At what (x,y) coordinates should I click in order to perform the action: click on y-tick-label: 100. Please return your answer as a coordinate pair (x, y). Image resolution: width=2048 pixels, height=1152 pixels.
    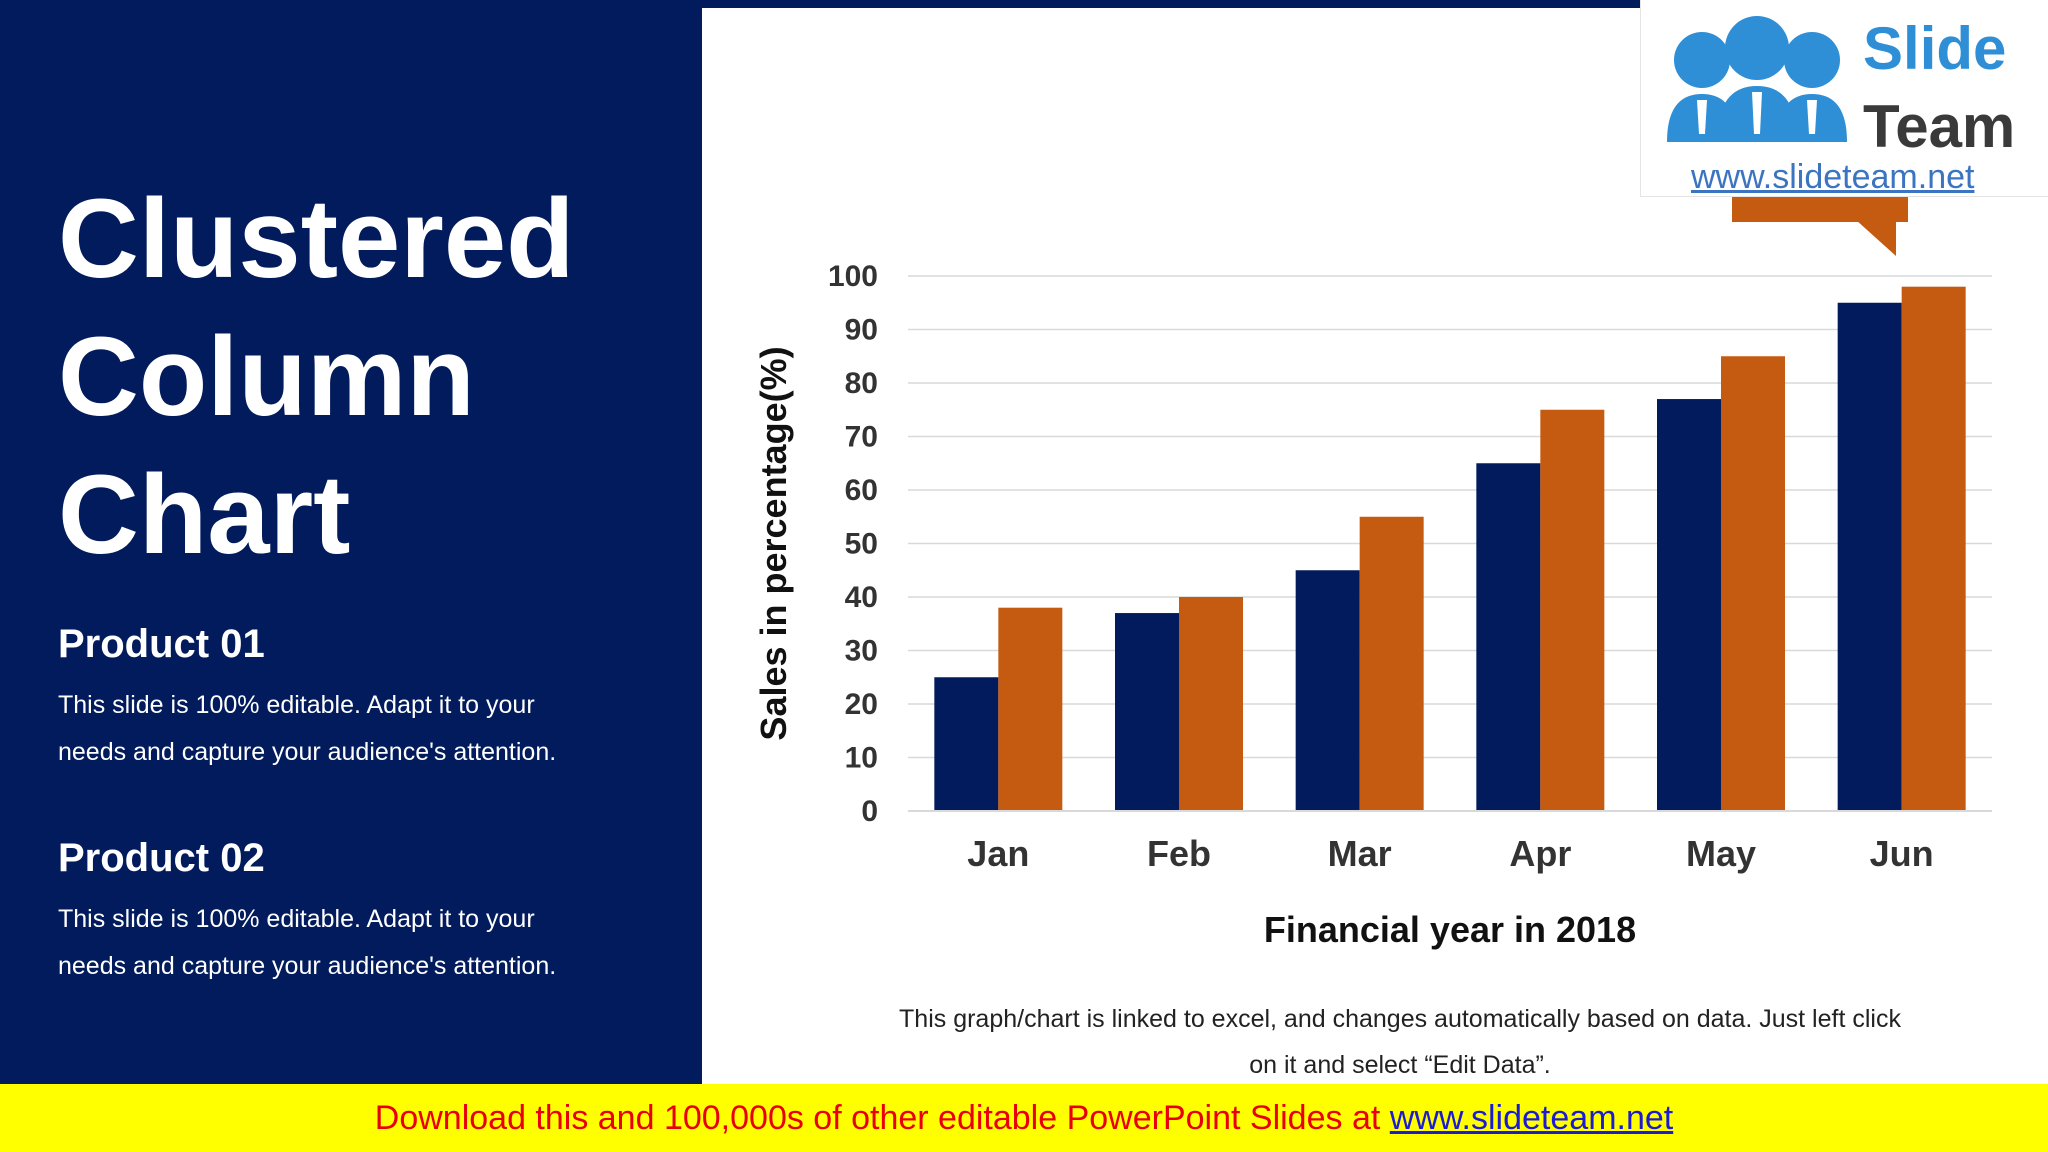
    Looking at the image, I should click on (853, 276).